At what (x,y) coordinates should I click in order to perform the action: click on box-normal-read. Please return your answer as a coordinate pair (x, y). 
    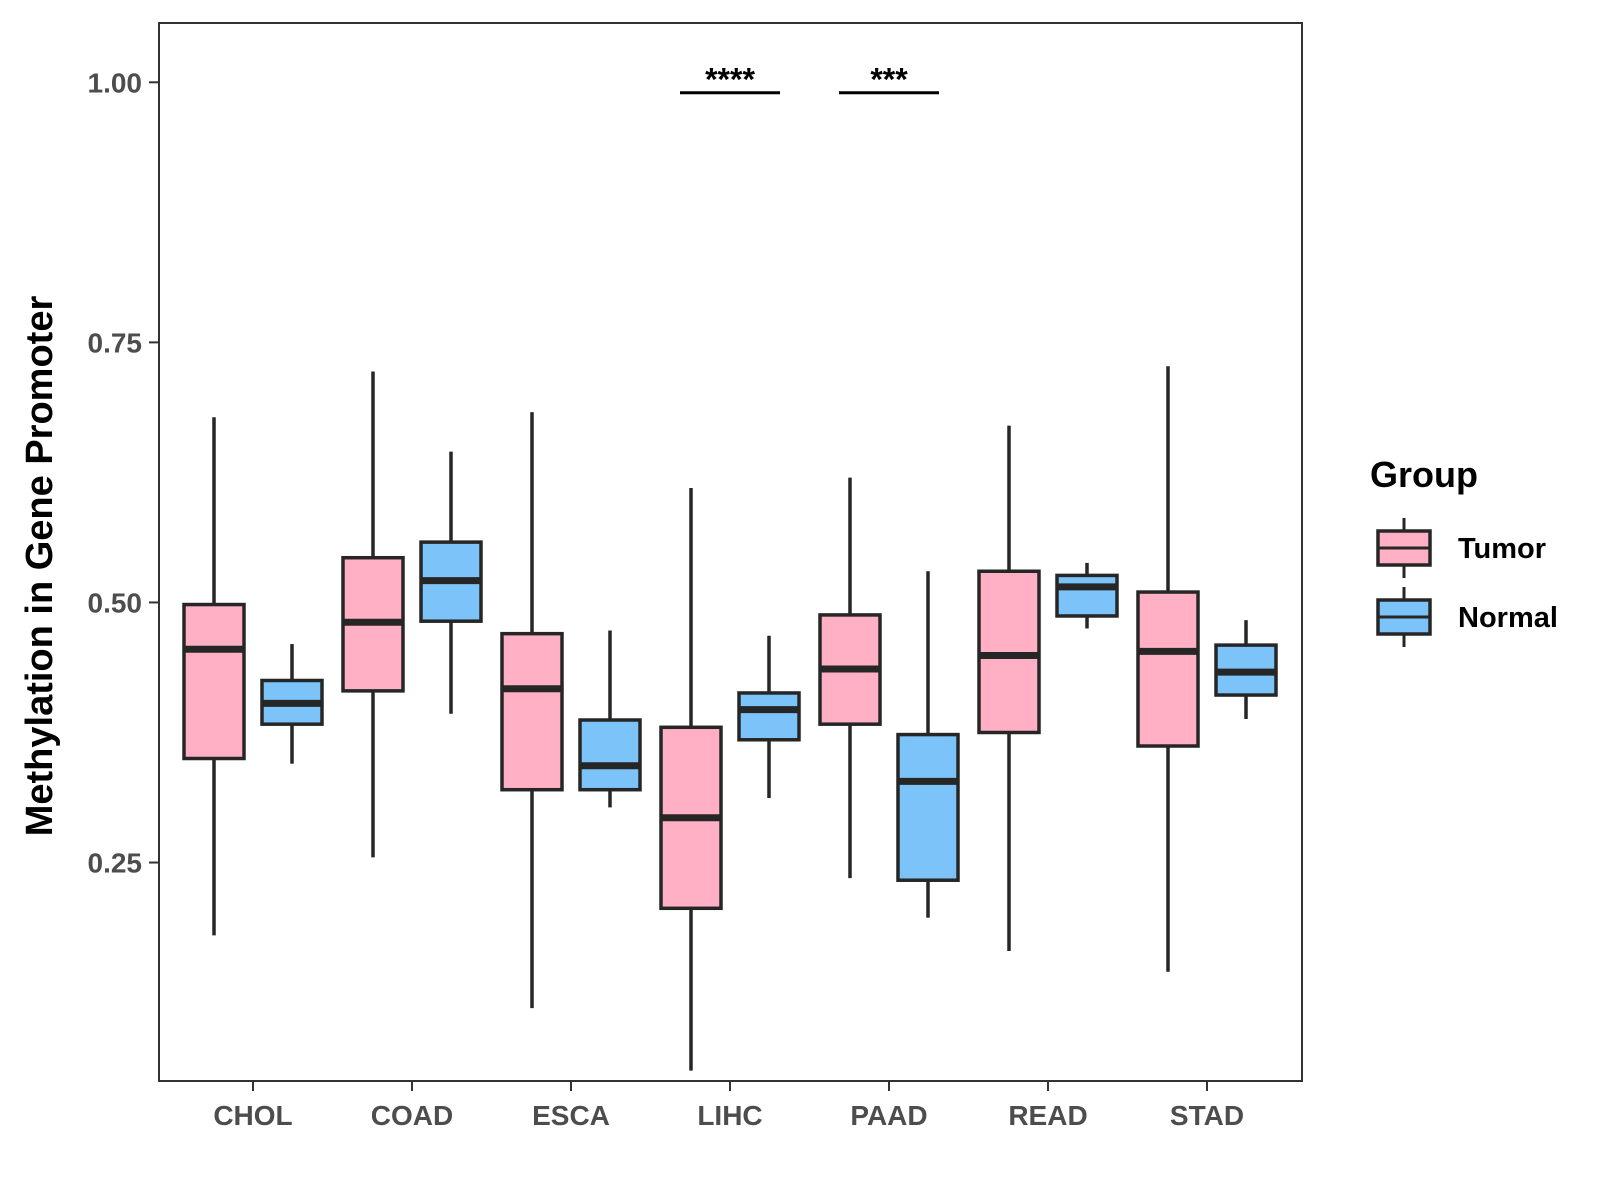
    Looking at the image, I should click on (1087, 595).